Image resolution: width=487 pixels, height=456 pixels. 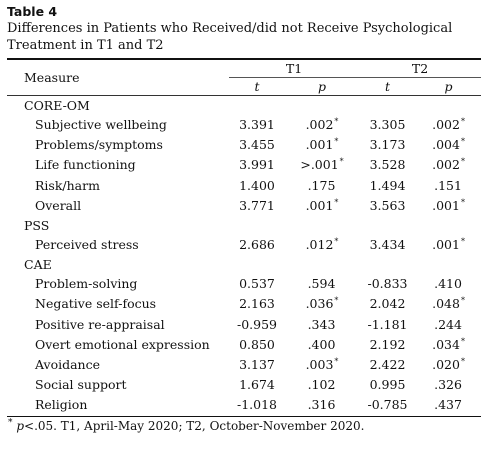 What do you see at coordinates (322, 86) in the screenshot?
I see `header-t1-p: p` at bounding box center [322, 86].